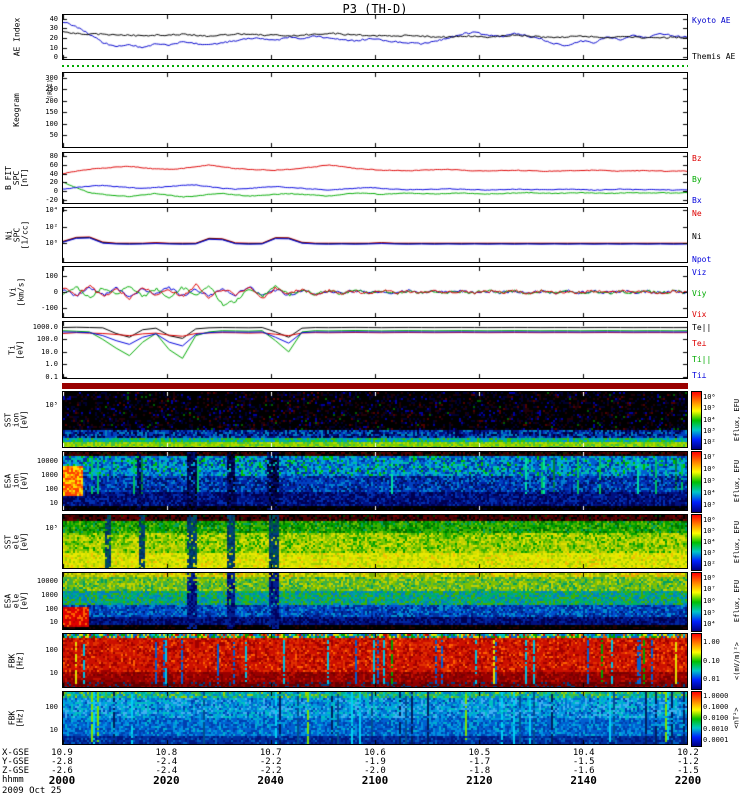  Describe the element at coordinates (51, 649) in the screenshot. I see `ytick-fbk_e-0: 100` at that location.